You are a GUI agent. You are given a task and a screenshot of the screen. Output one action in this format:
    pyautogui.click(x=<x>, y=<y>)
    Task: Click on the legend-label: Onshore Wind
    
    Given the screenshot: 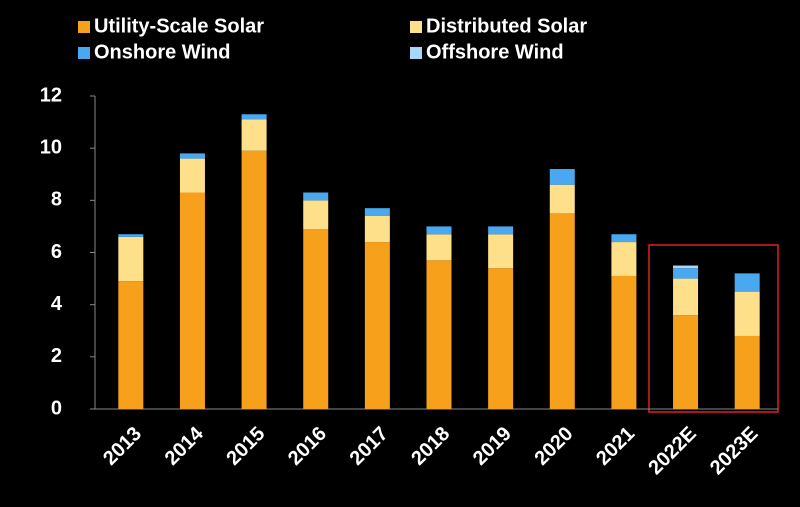 What is the action you would take?
    pyautogui.click(x=162, y=52)
    